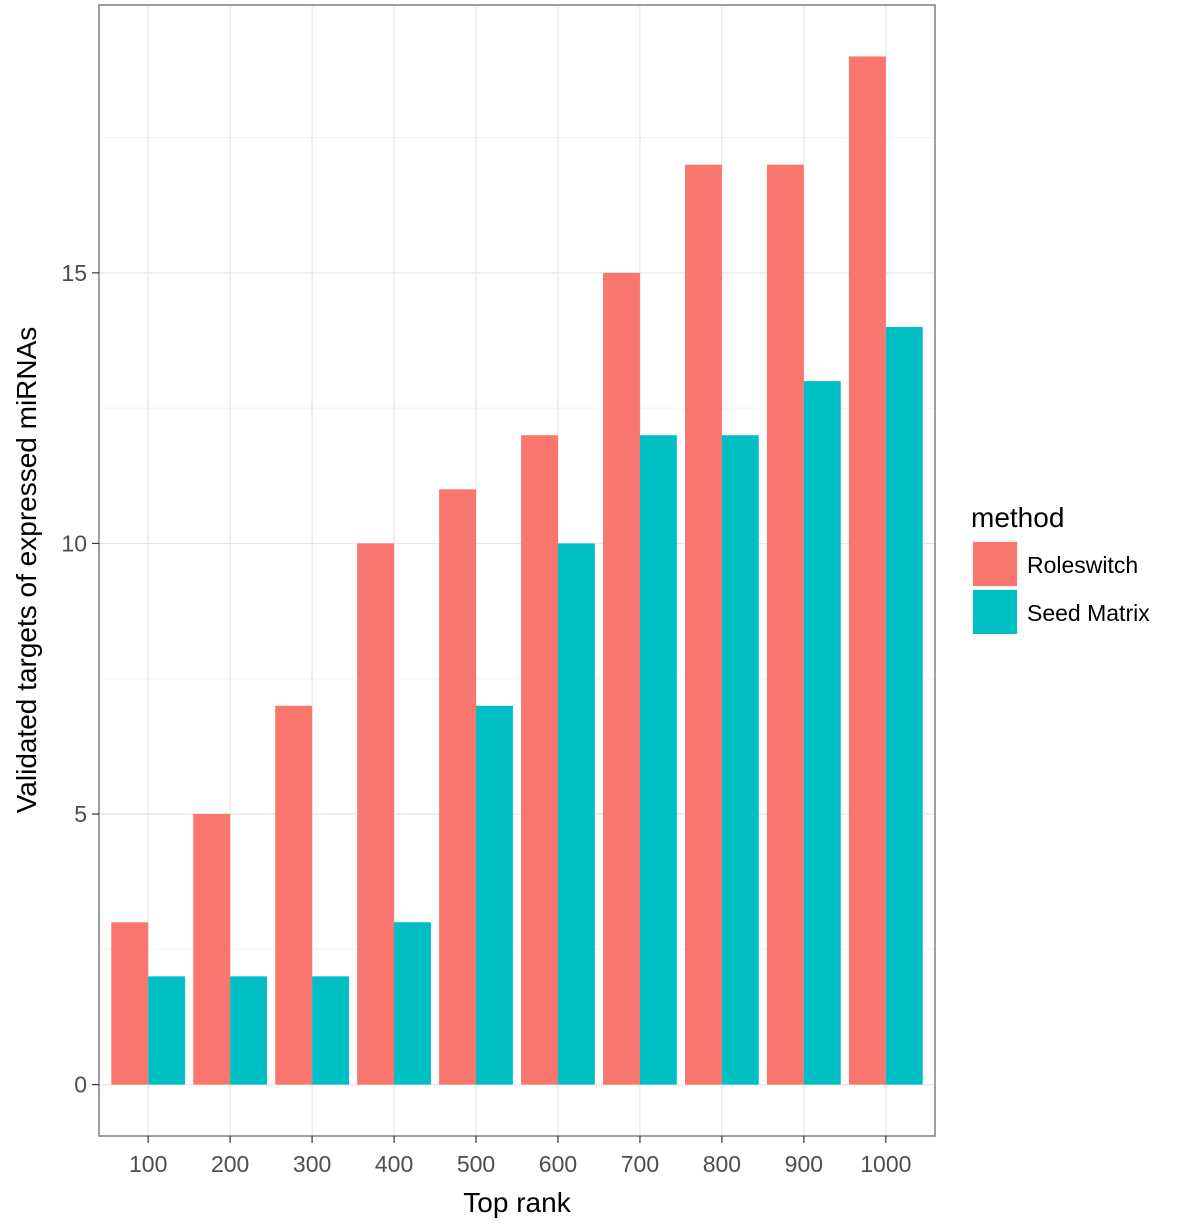  Describe the element at coordinates (80, 1085) in the screenshot. I see `y-tick-label: 0` at that location.